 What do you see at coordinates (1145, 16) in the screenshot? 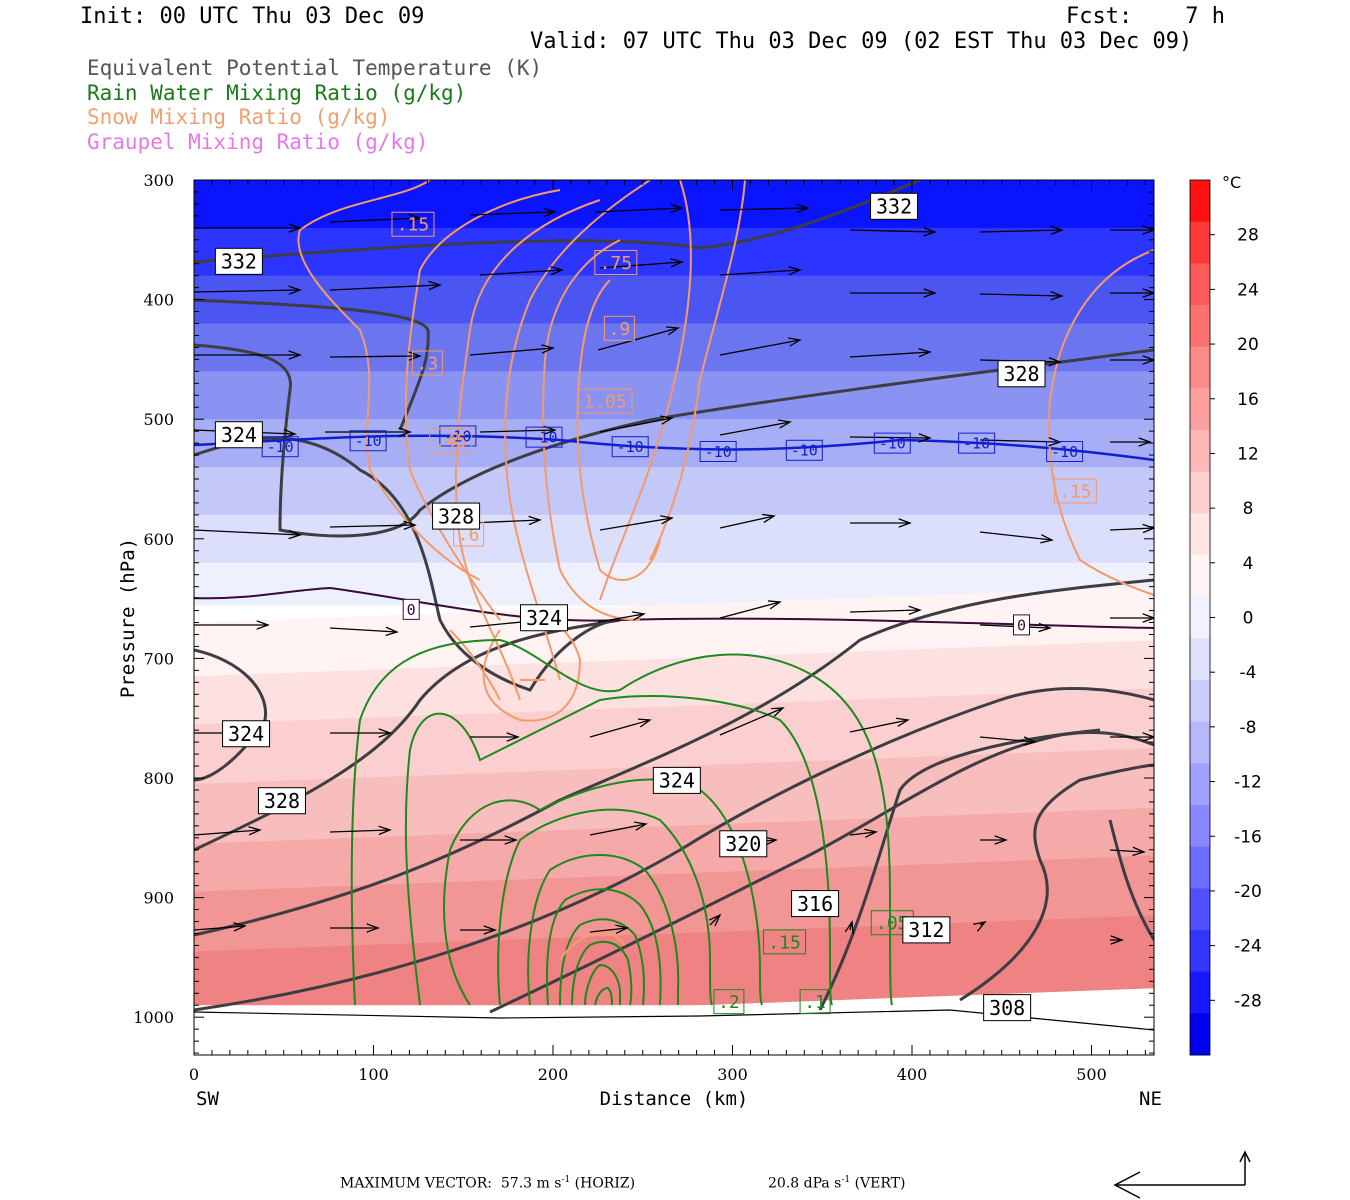
I see `forecast-hour: Fcst: 7 h` at bounding box center [1145, 16].